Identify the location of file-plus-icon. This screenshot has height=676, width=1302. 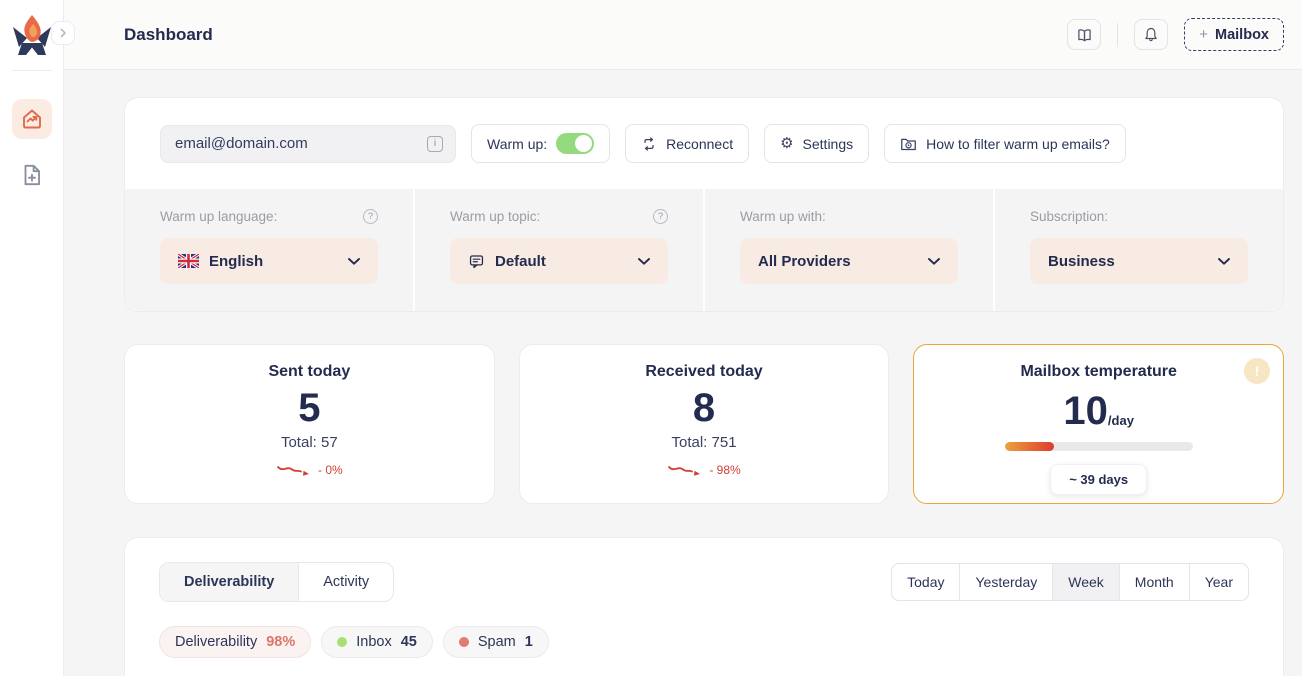
(32, 175).